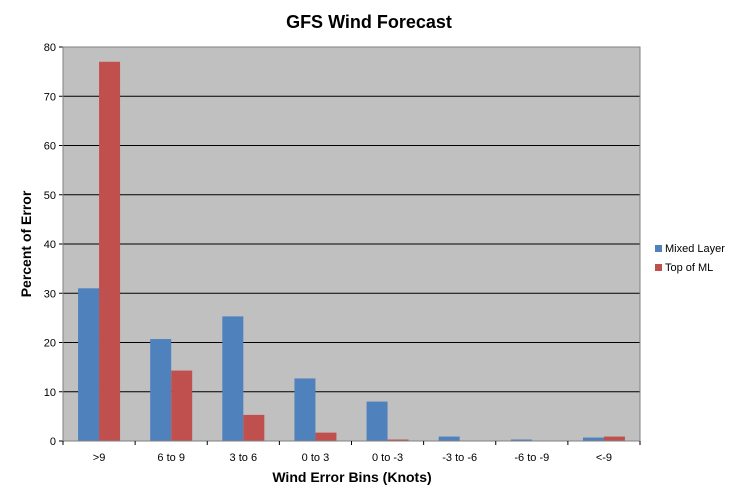 The height and width of the screenshot is (501, 735). What do you see at coordinates (695, 249) in the screenshot?
I see `legend-label: Mixed Layer` at bounding box center [695, 249].